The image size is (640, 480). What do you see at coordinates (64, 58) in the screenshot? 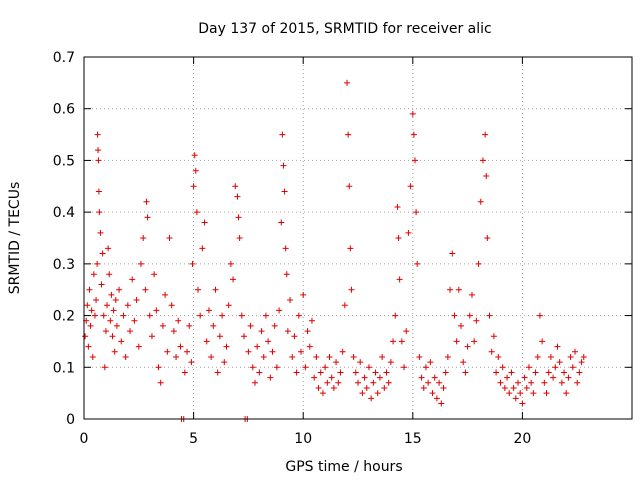
I see `y-tick-label: 0.7` at bounding box center [64, 58].